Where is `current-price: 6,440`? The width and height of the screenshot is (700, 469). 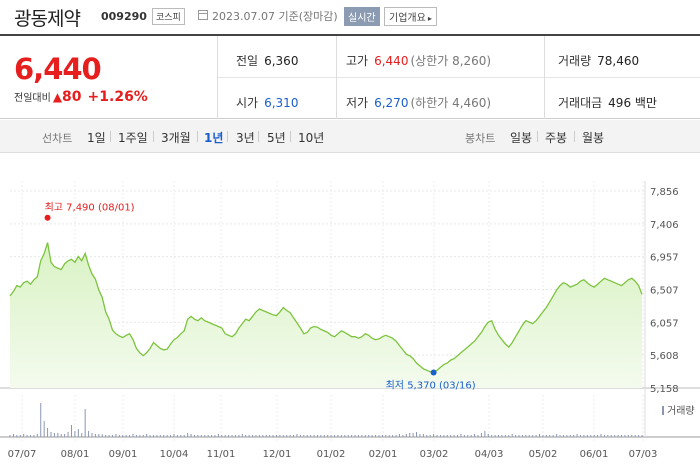
current-price: 6,440 is located at coordinates (58, 69).